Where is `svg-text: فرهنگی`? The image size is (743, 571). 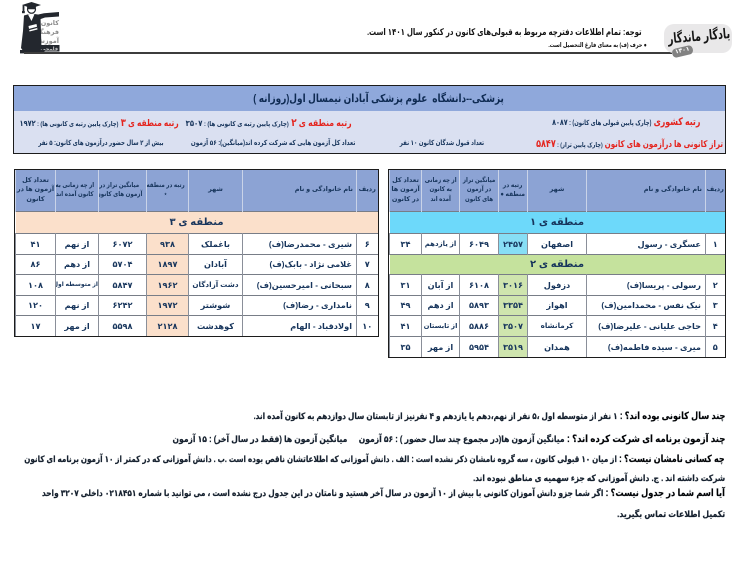
svg-text: فرهنگی is located at coordinates (46, 32).